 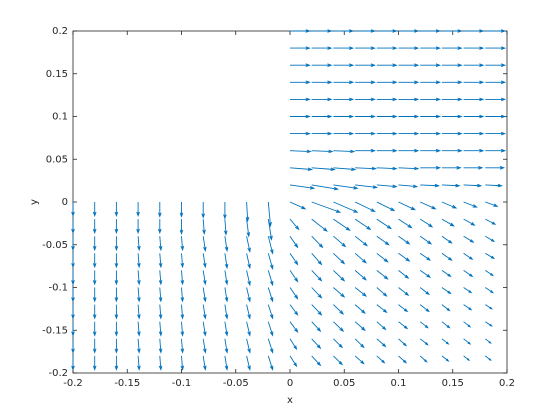 I want to click on x-tick-label: -0.05, so click(x=236, y=383).